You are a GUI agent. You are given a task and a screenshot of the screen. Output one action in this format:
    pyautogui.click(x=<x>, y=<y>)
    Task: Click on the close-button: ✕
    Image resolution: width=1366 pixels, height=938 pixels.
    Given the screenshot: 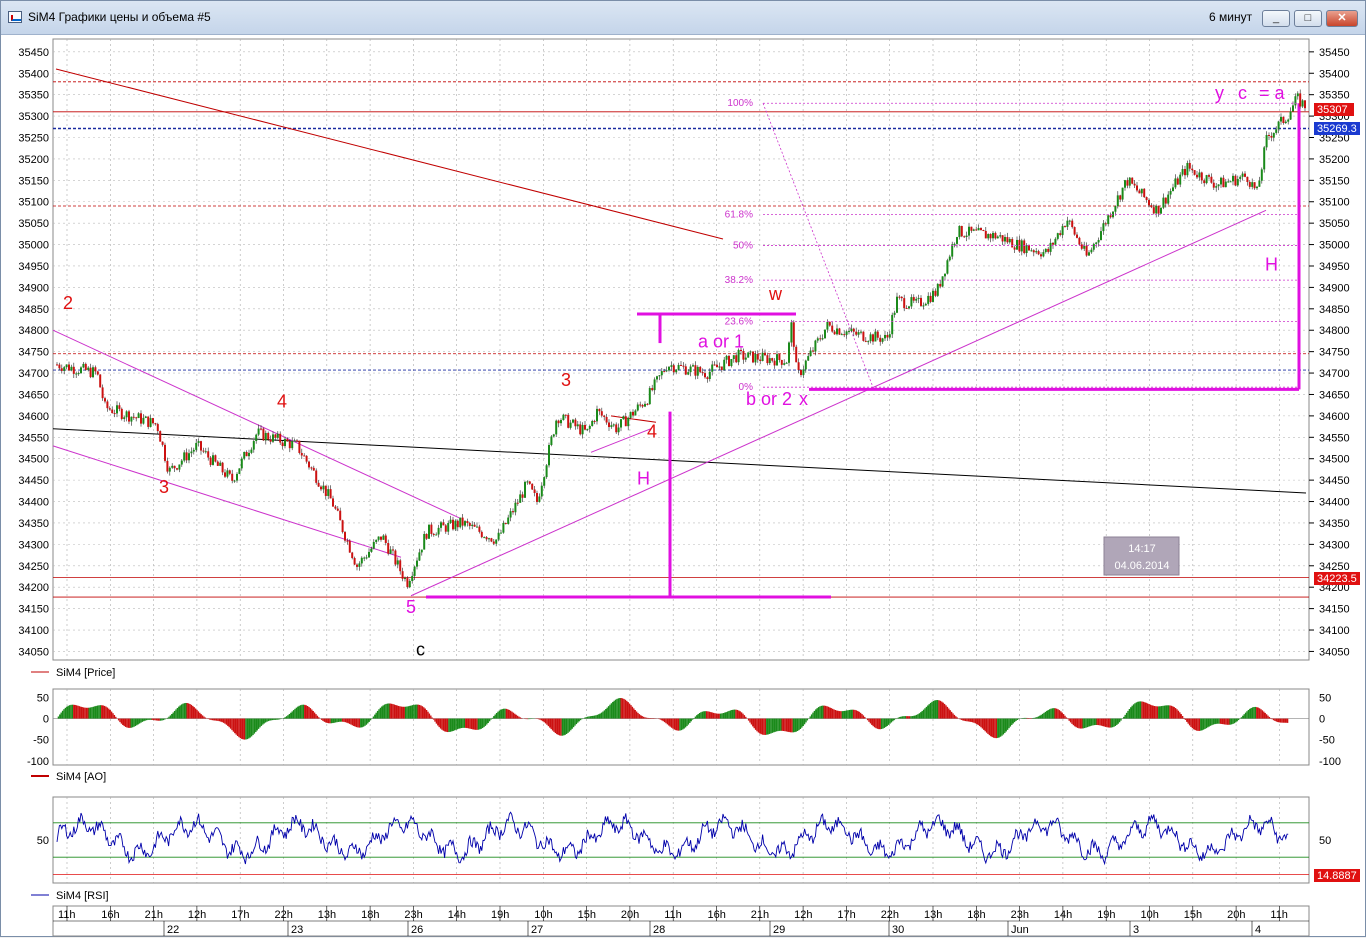 What is the action you would take?
    pyautogui.click(x=1342, y=18)
    